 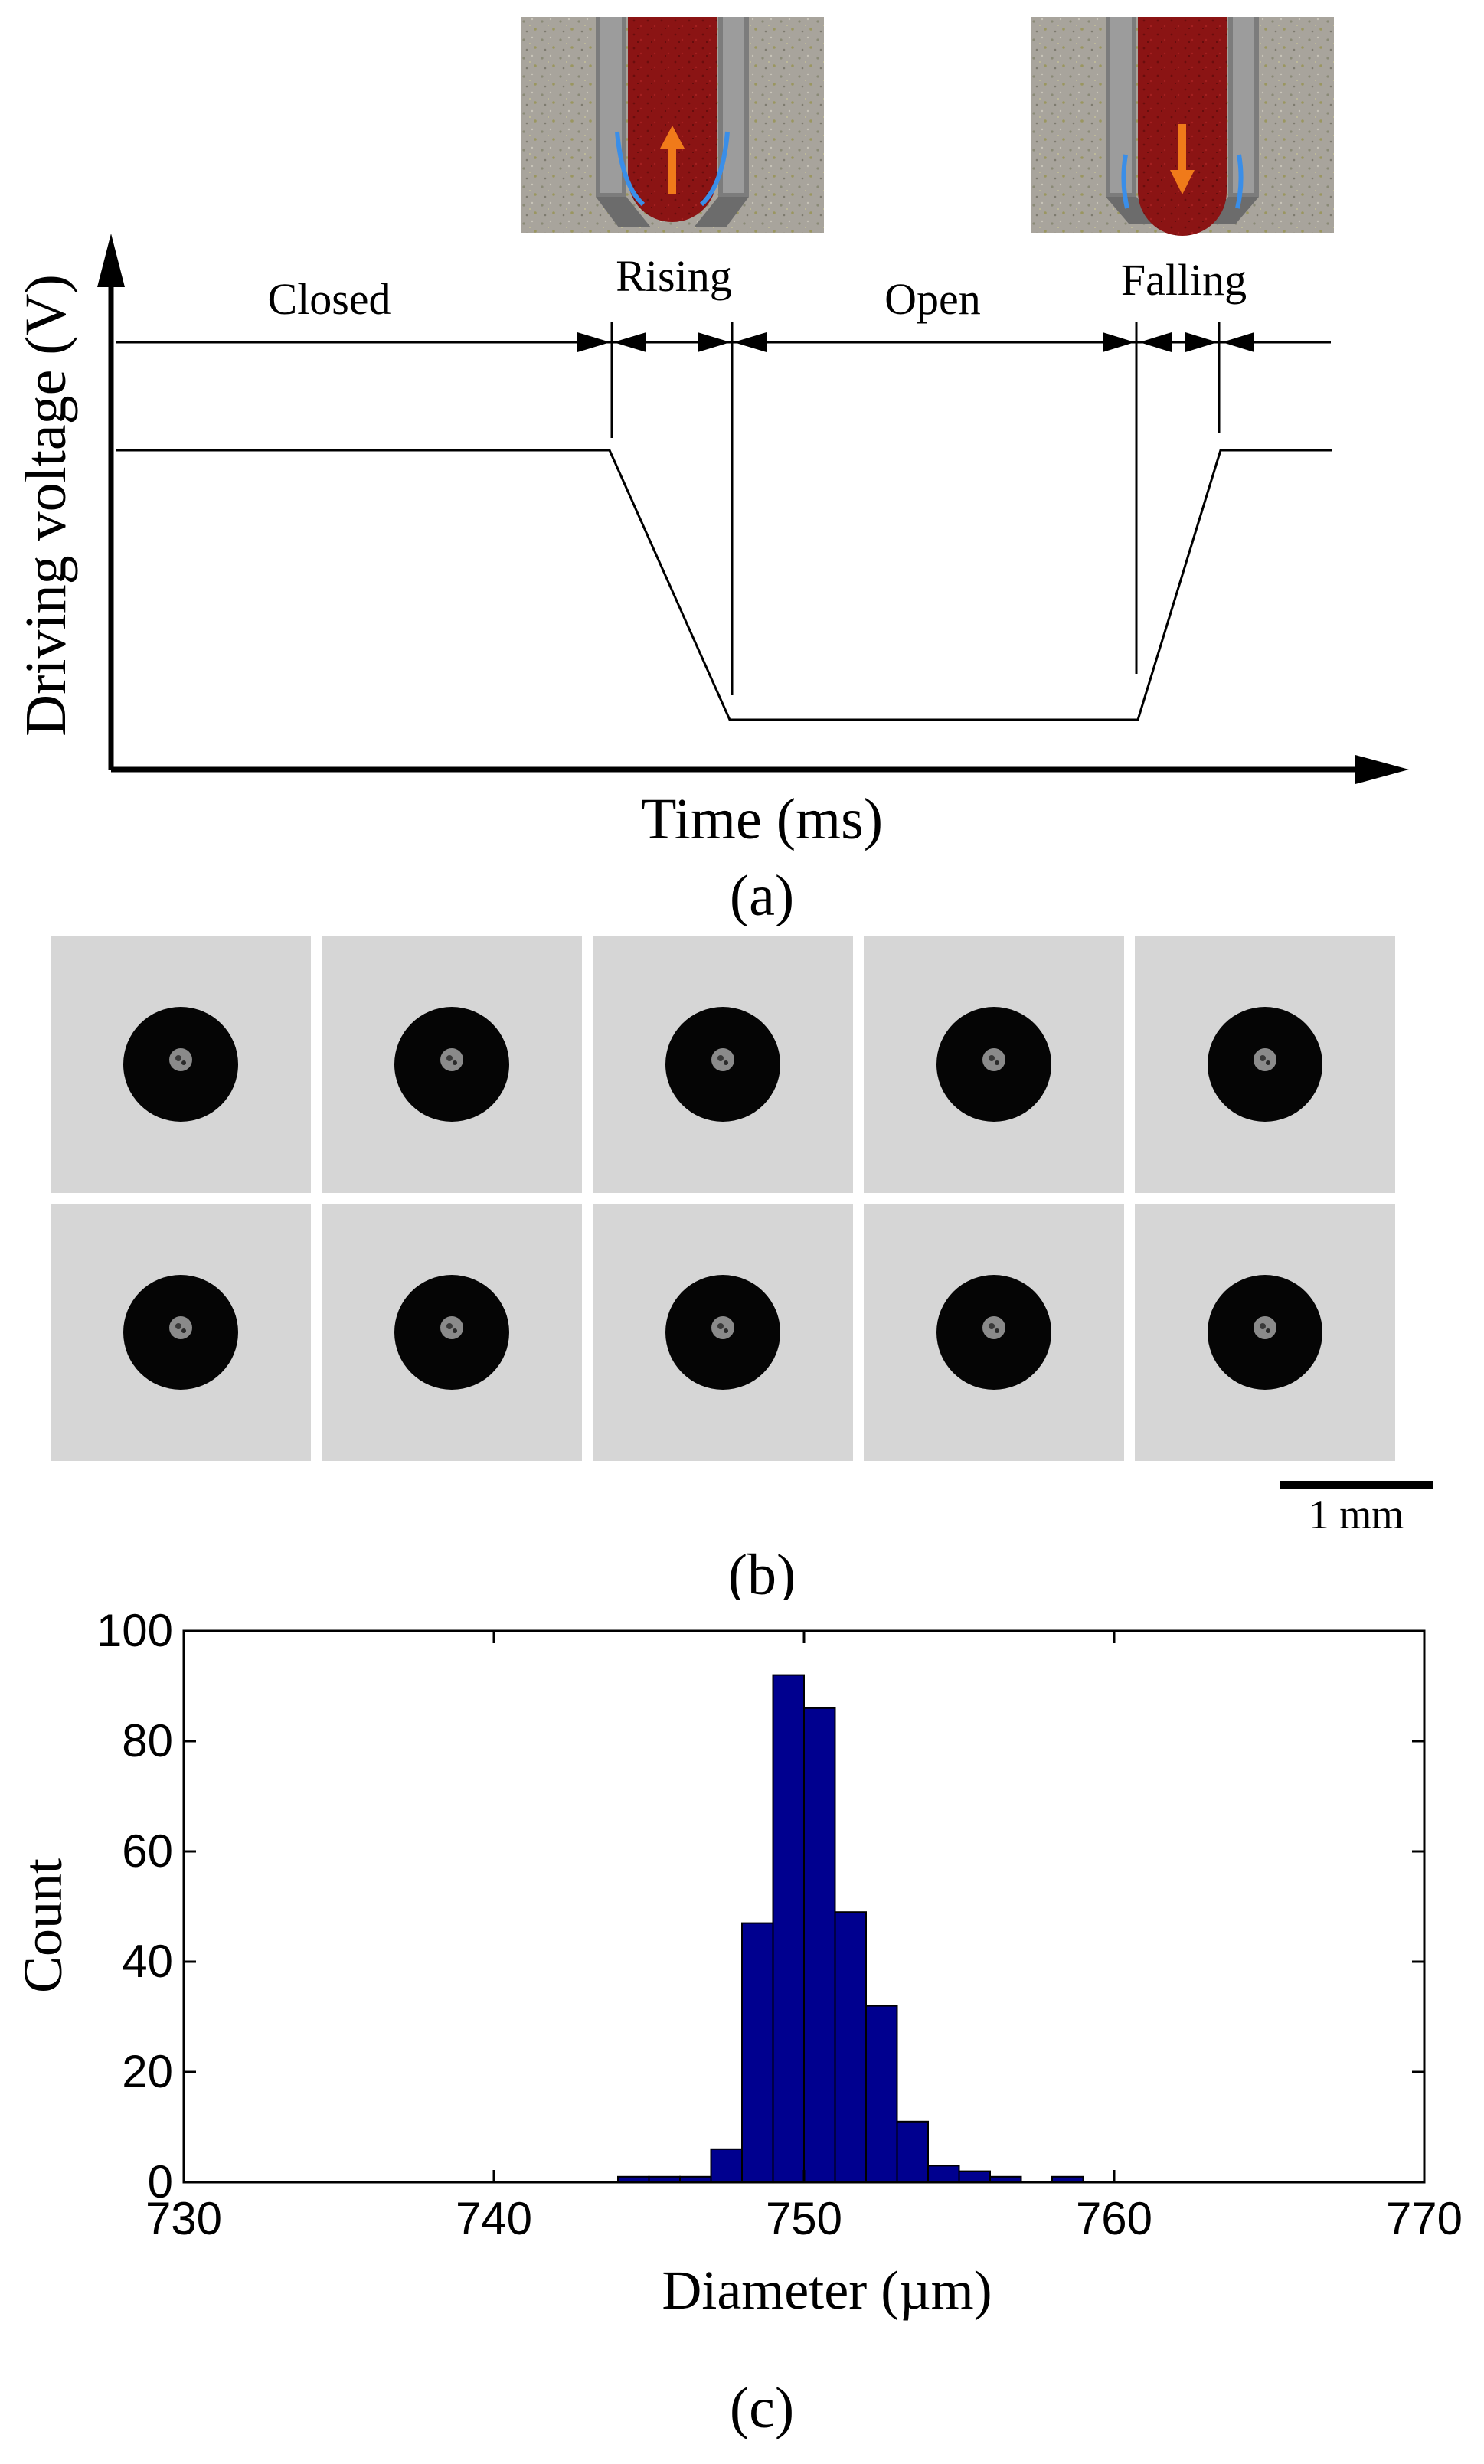 I want to click on x-tick-label: 760, so click(x=1114, y=2218).